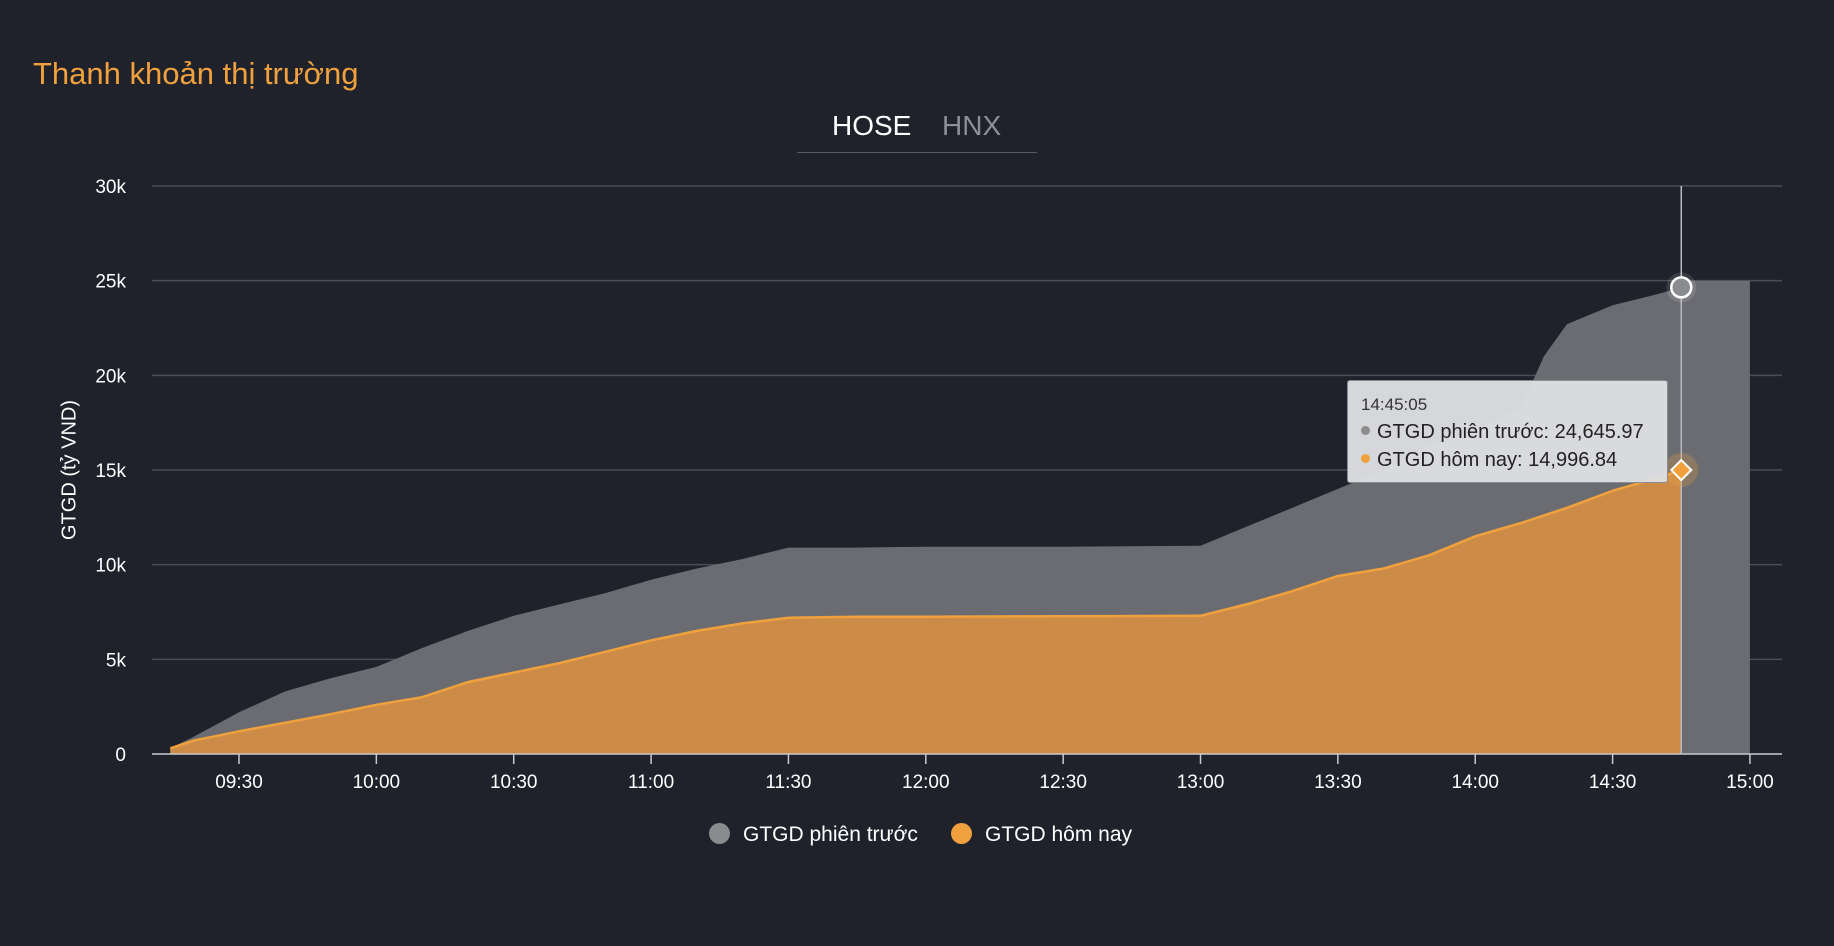 The image size is (1834, 946). I want to click on tab-hose: HOSE, so click(872, 125).